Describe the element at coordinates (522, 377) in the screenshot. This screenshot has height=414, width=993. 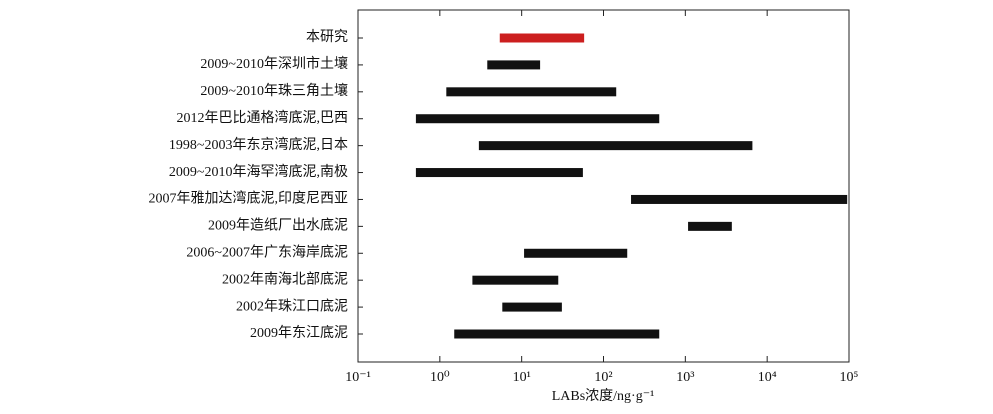
I see `x-tick-label: 10¹` at that location.